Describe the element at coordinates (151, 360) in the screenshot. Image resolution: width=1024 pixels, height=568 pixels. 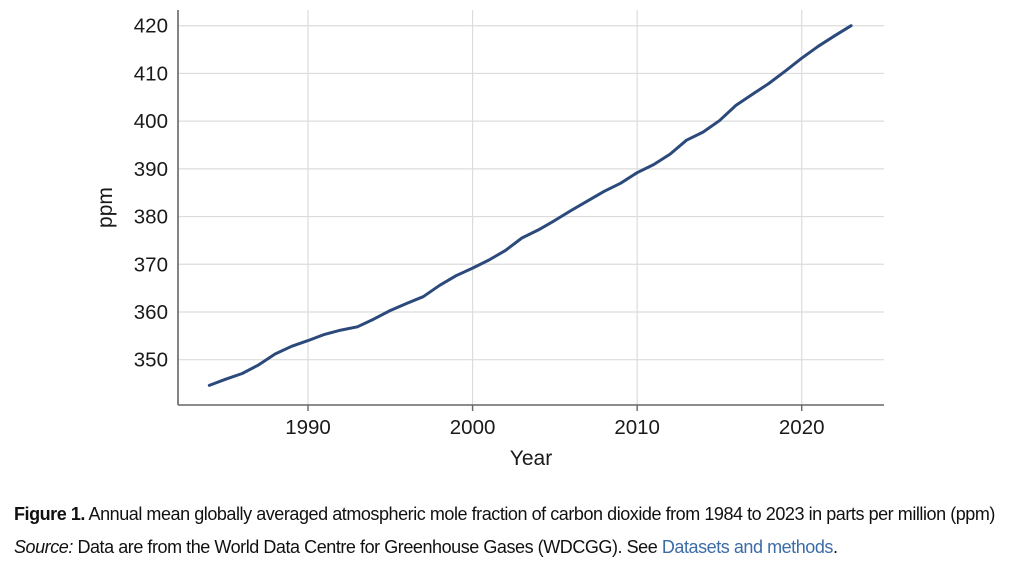
I see `y-tick-label: 350` at that location.